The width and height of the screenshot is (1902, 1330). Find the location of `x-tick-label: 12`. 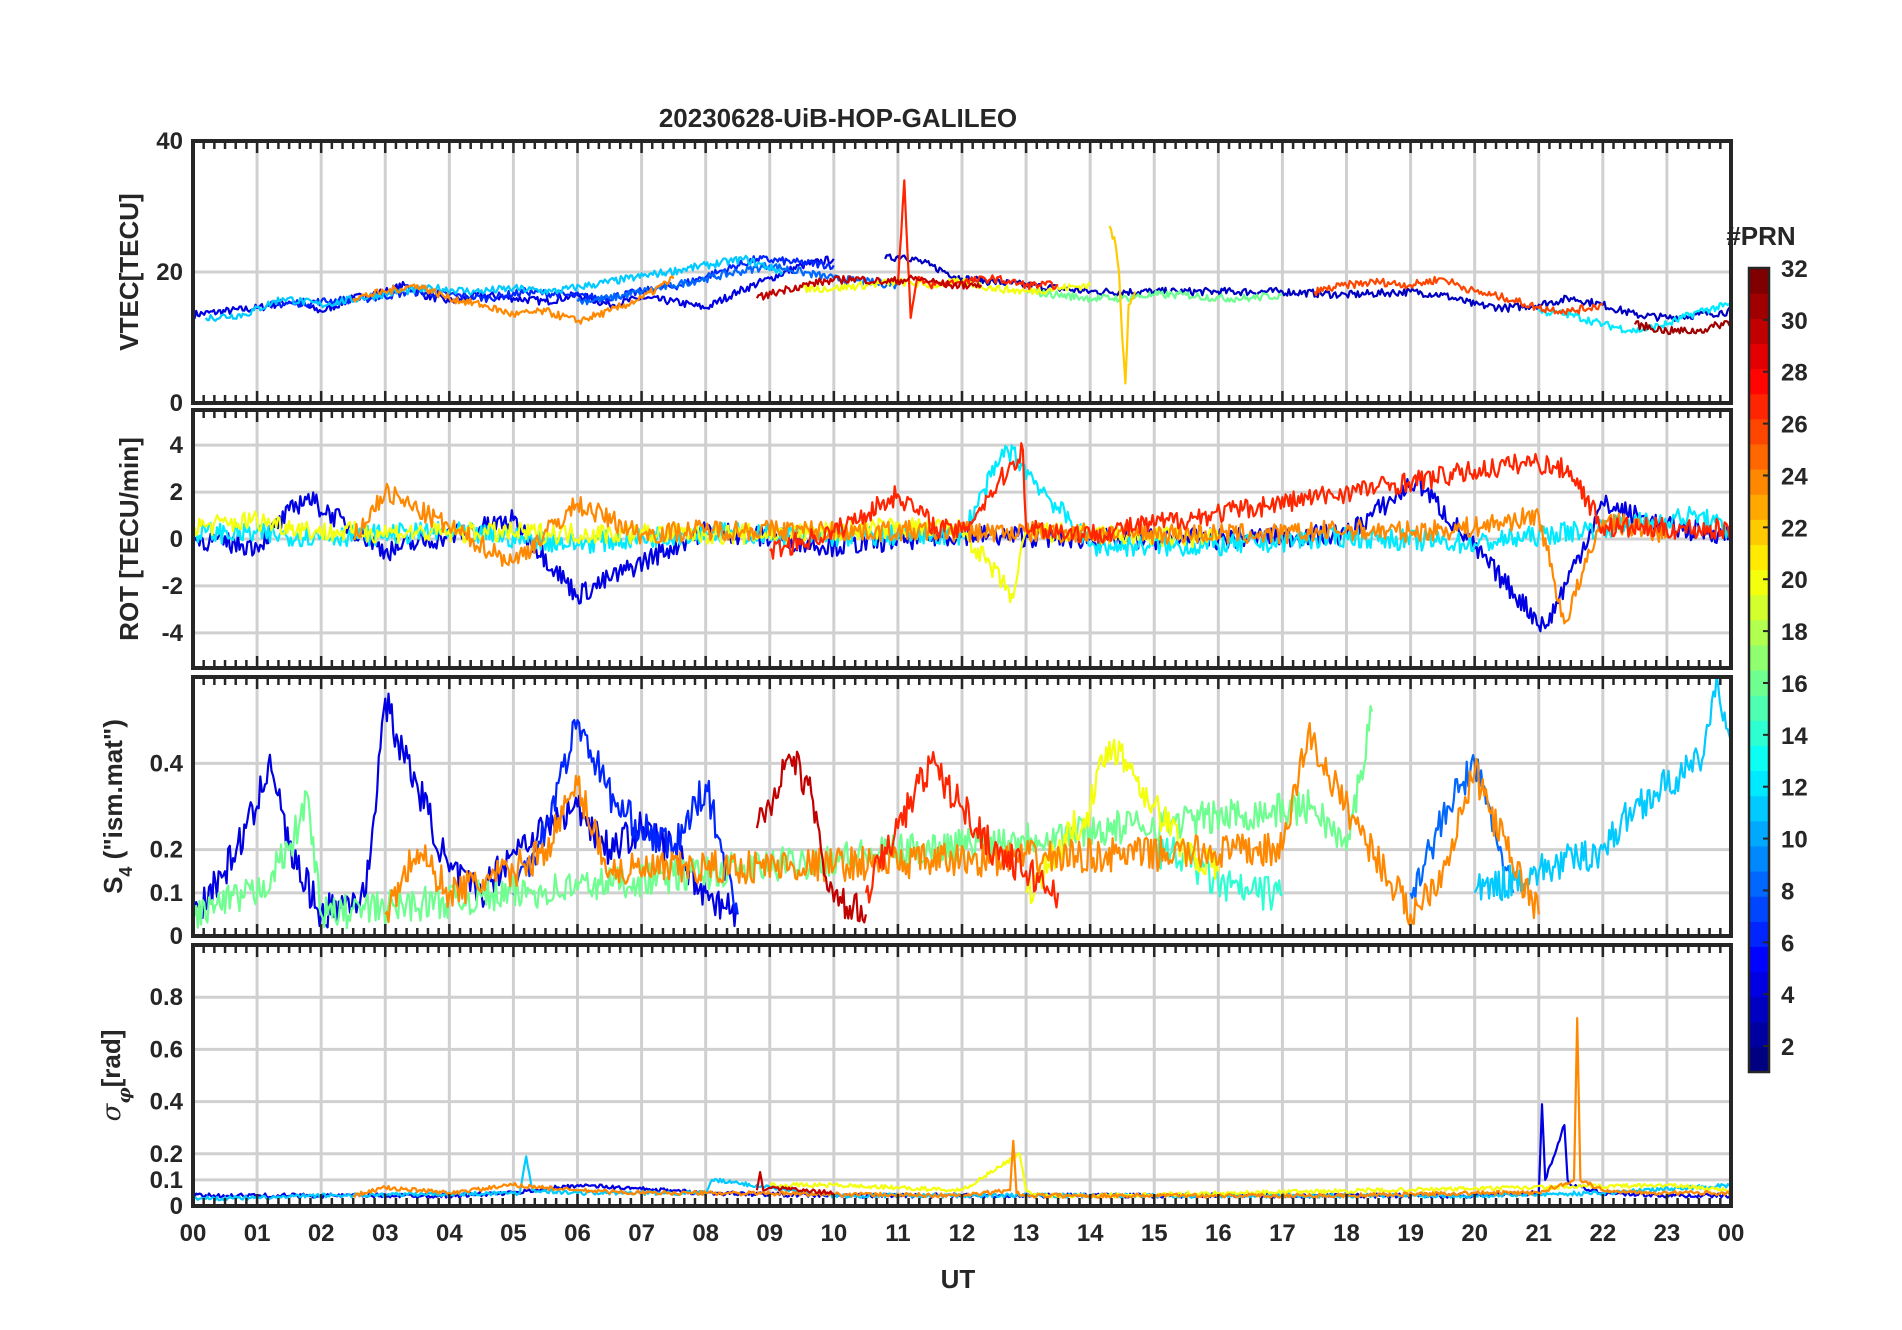

x-tick-label: 12 is located at coordinates (962, 1233).